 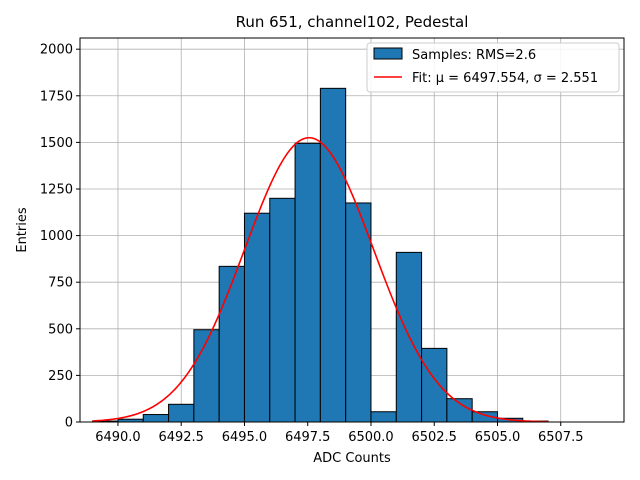 I want to click on legend-label-fit: Fit: μ = 6497.554, σ = 2.551, so click(x=505, y=78).